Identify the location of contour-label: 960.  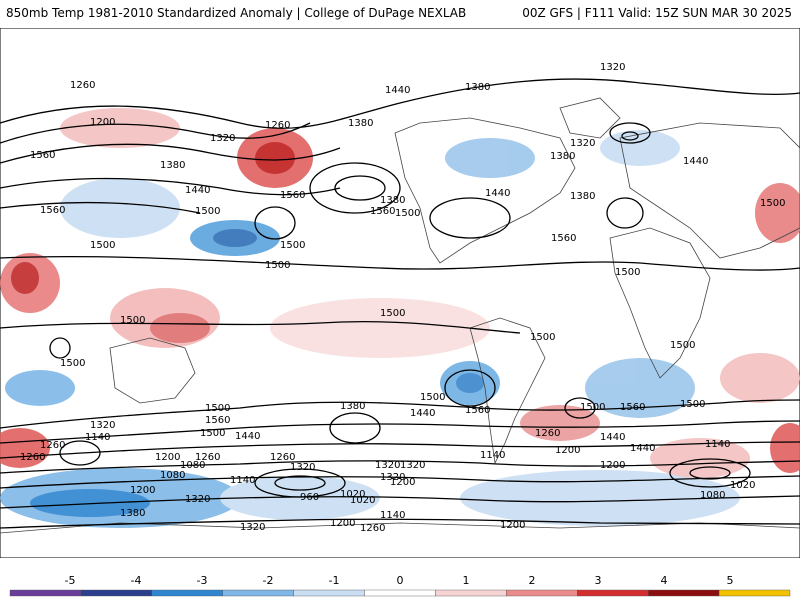
(309, 497).